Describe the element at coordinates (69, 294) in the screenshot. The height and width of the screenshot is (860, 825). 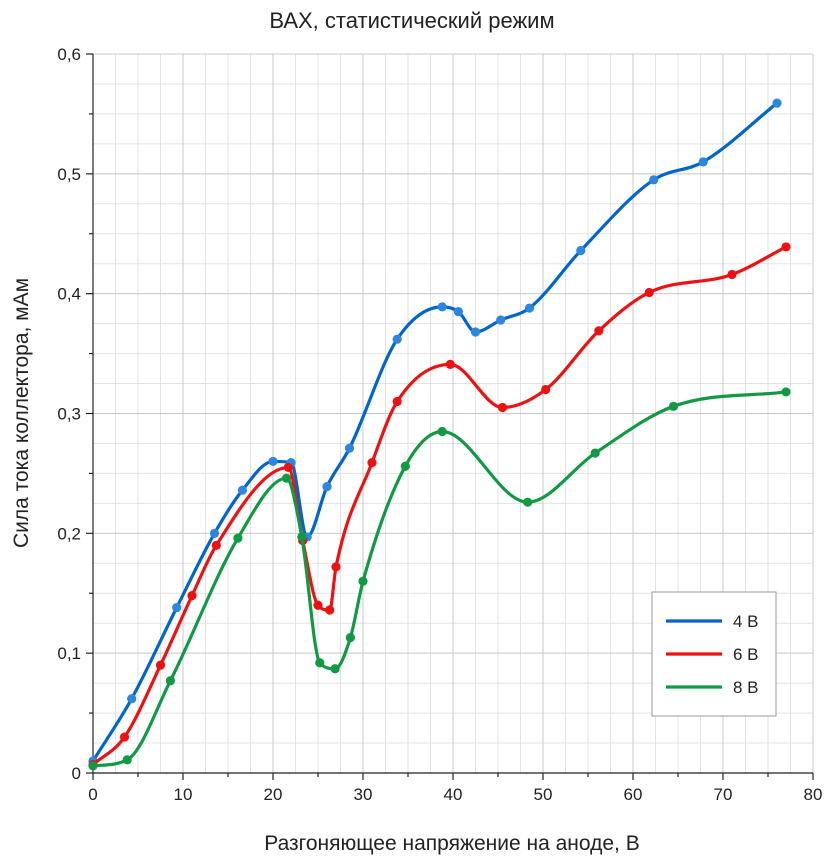
I see `y-tick-label: 0,4` at that location.